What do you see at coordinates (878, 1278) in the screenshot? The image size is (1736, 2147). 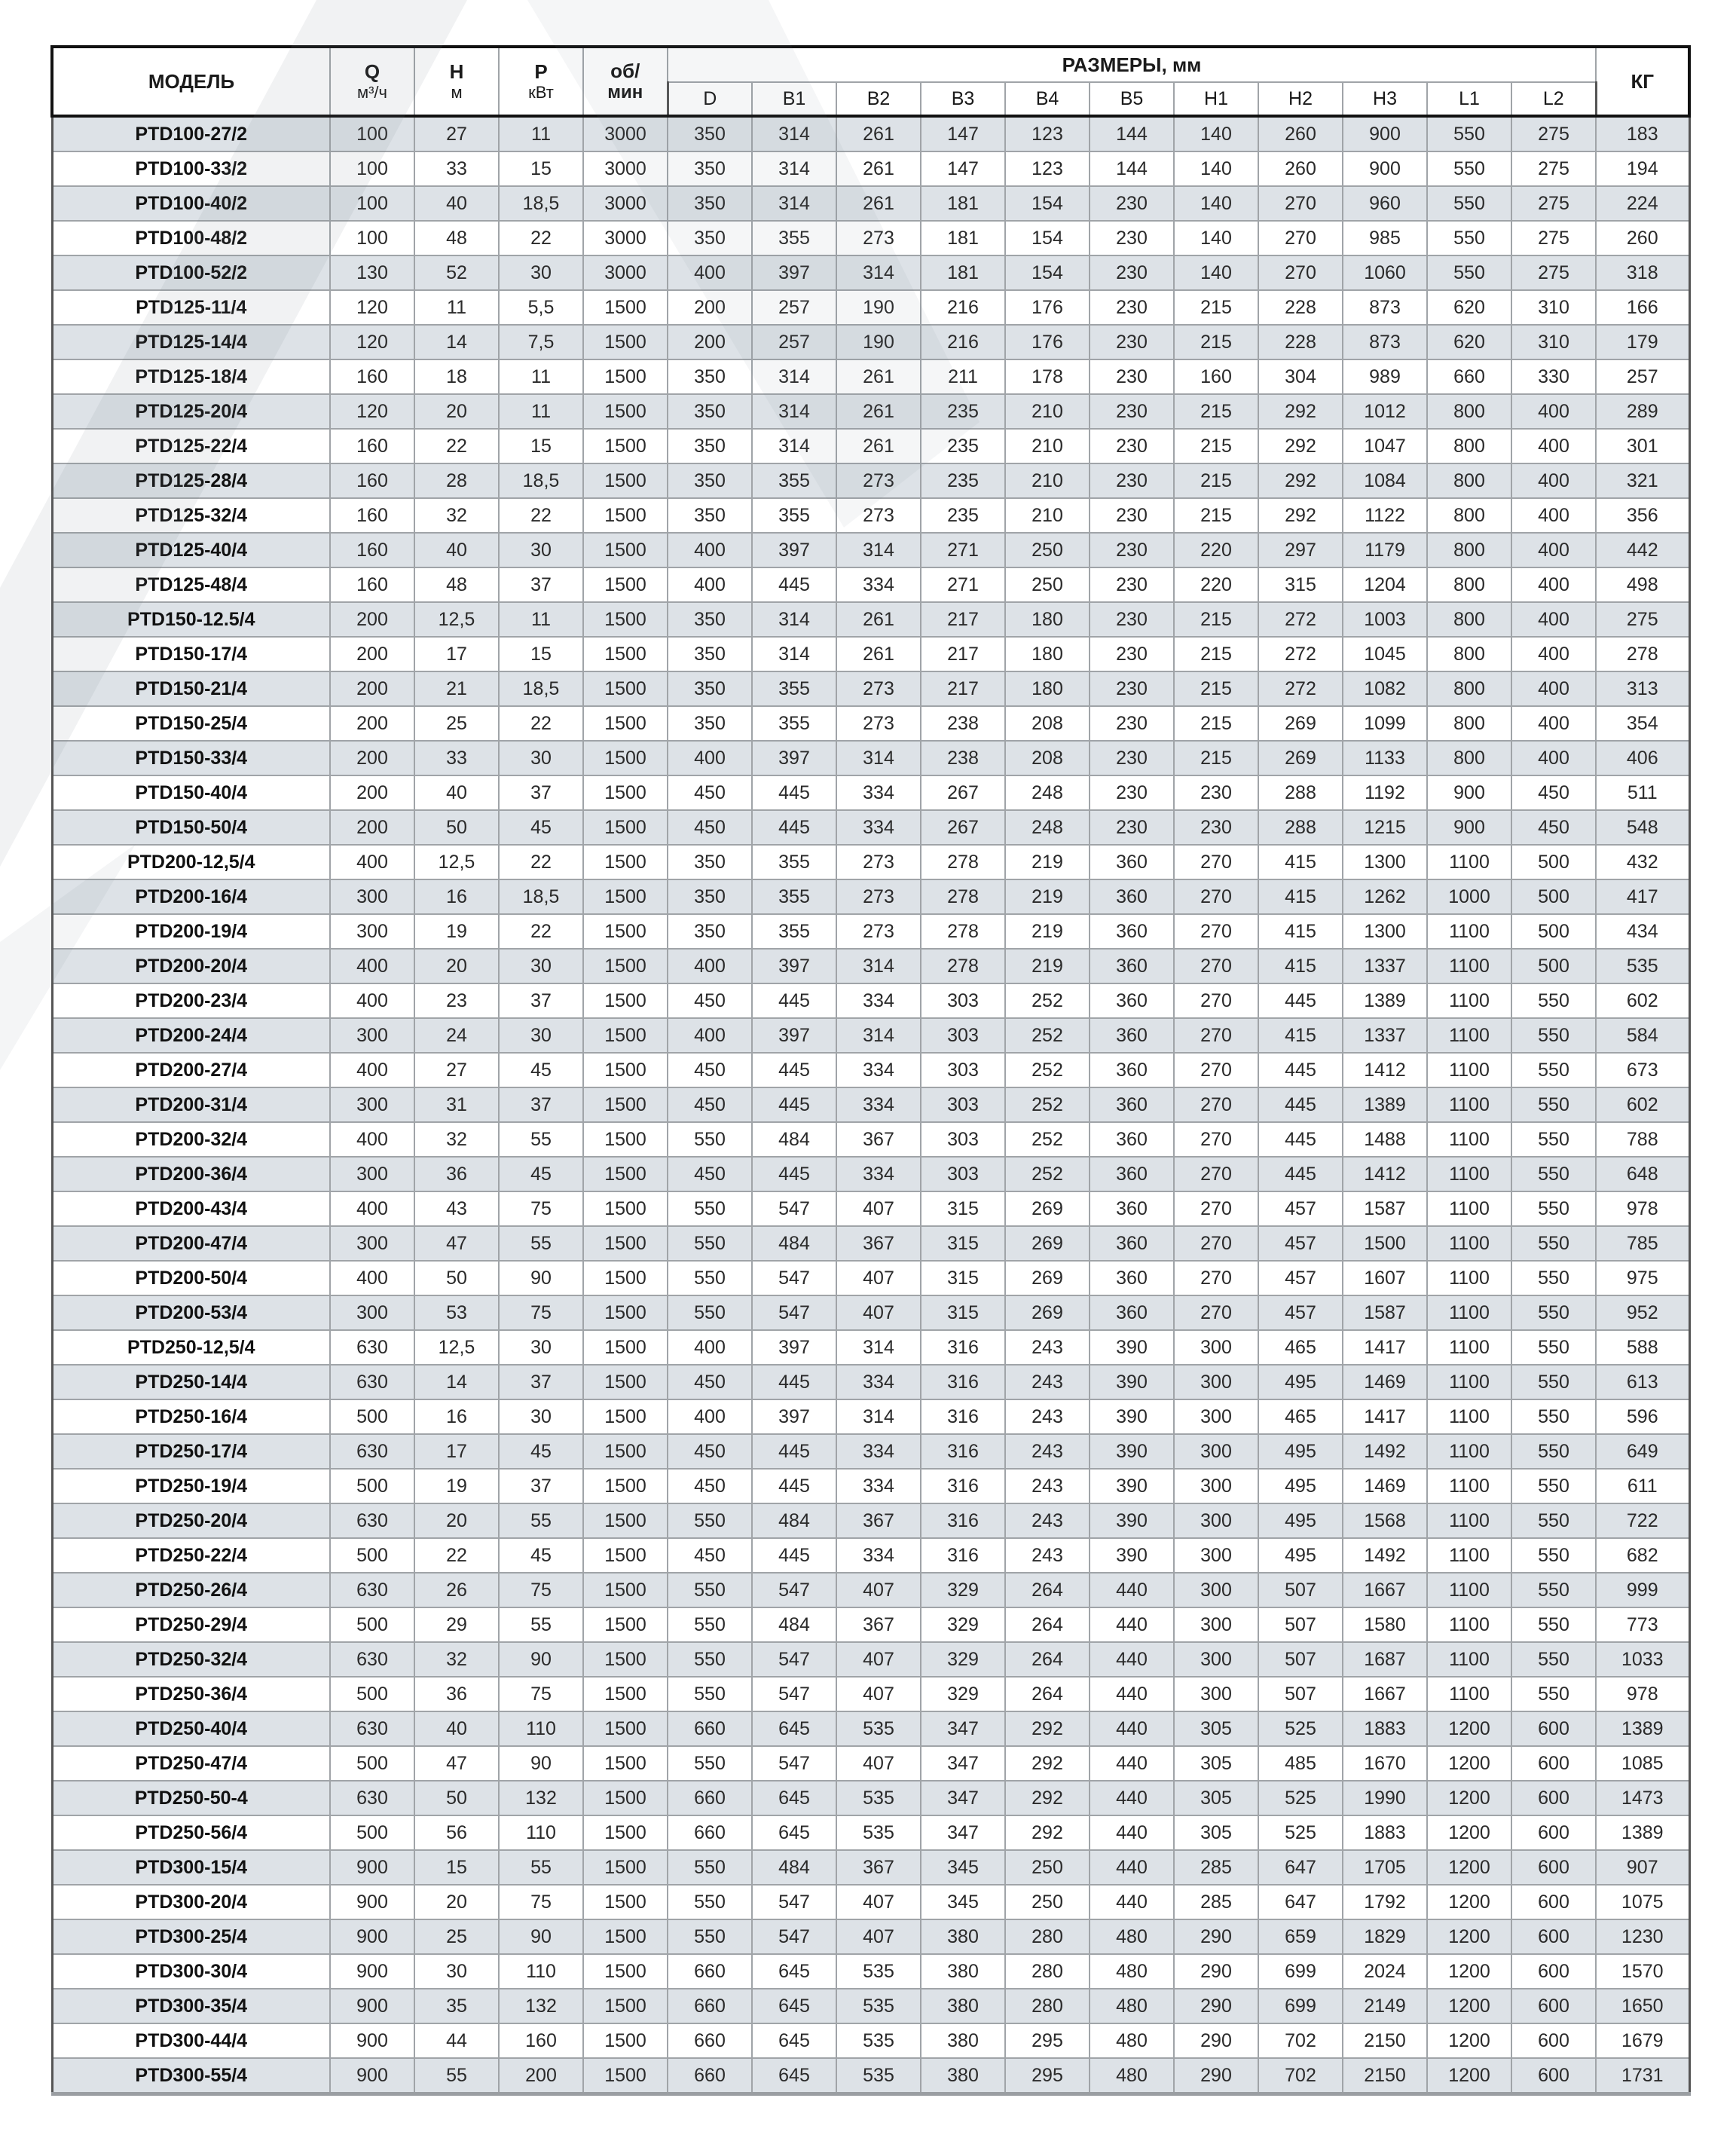 I see `cell-b2: 407` at bounding box center [878, 1278].